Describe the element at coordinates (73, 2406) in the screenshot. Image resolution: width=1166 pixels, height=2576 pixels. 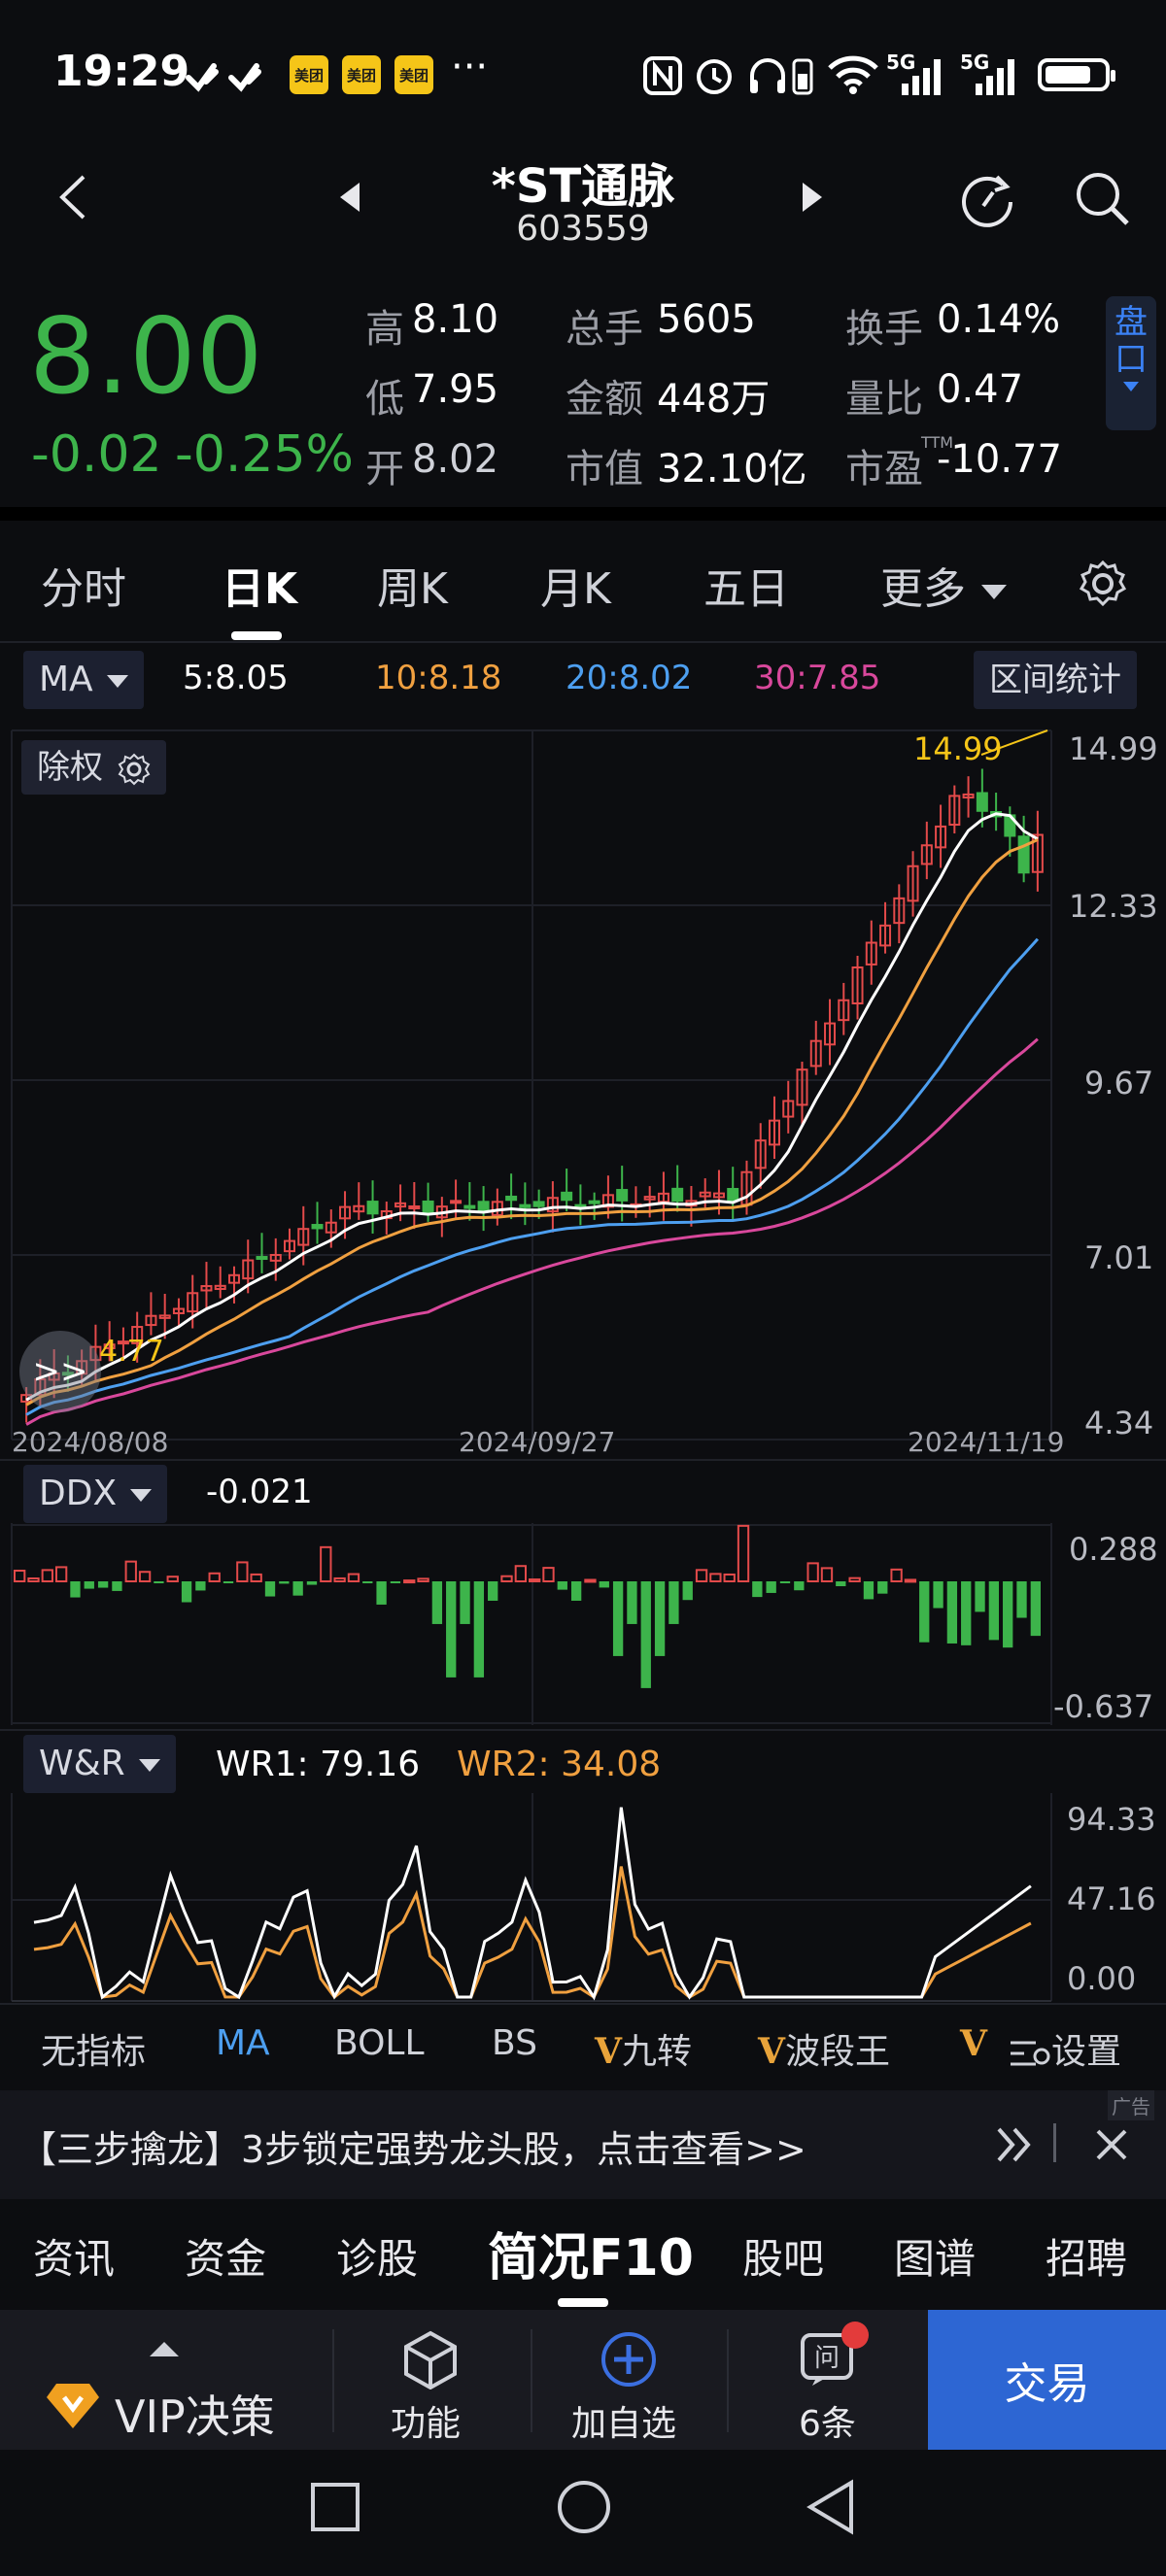
I see `vip-diamond-icon` at that location.